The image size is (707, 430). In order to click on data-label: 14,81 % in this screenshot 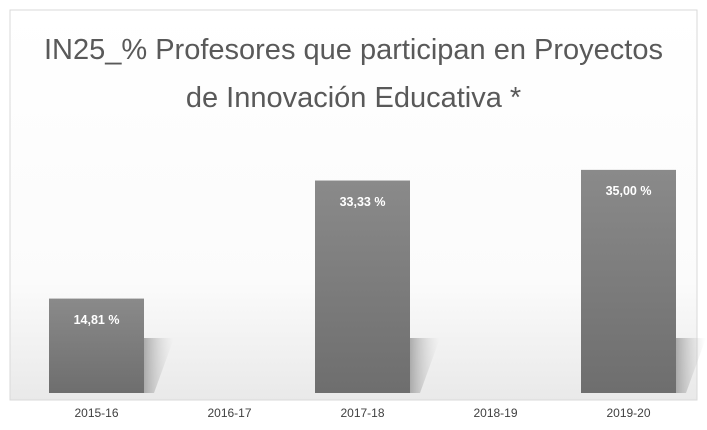, I will do `click(97, 320)`.